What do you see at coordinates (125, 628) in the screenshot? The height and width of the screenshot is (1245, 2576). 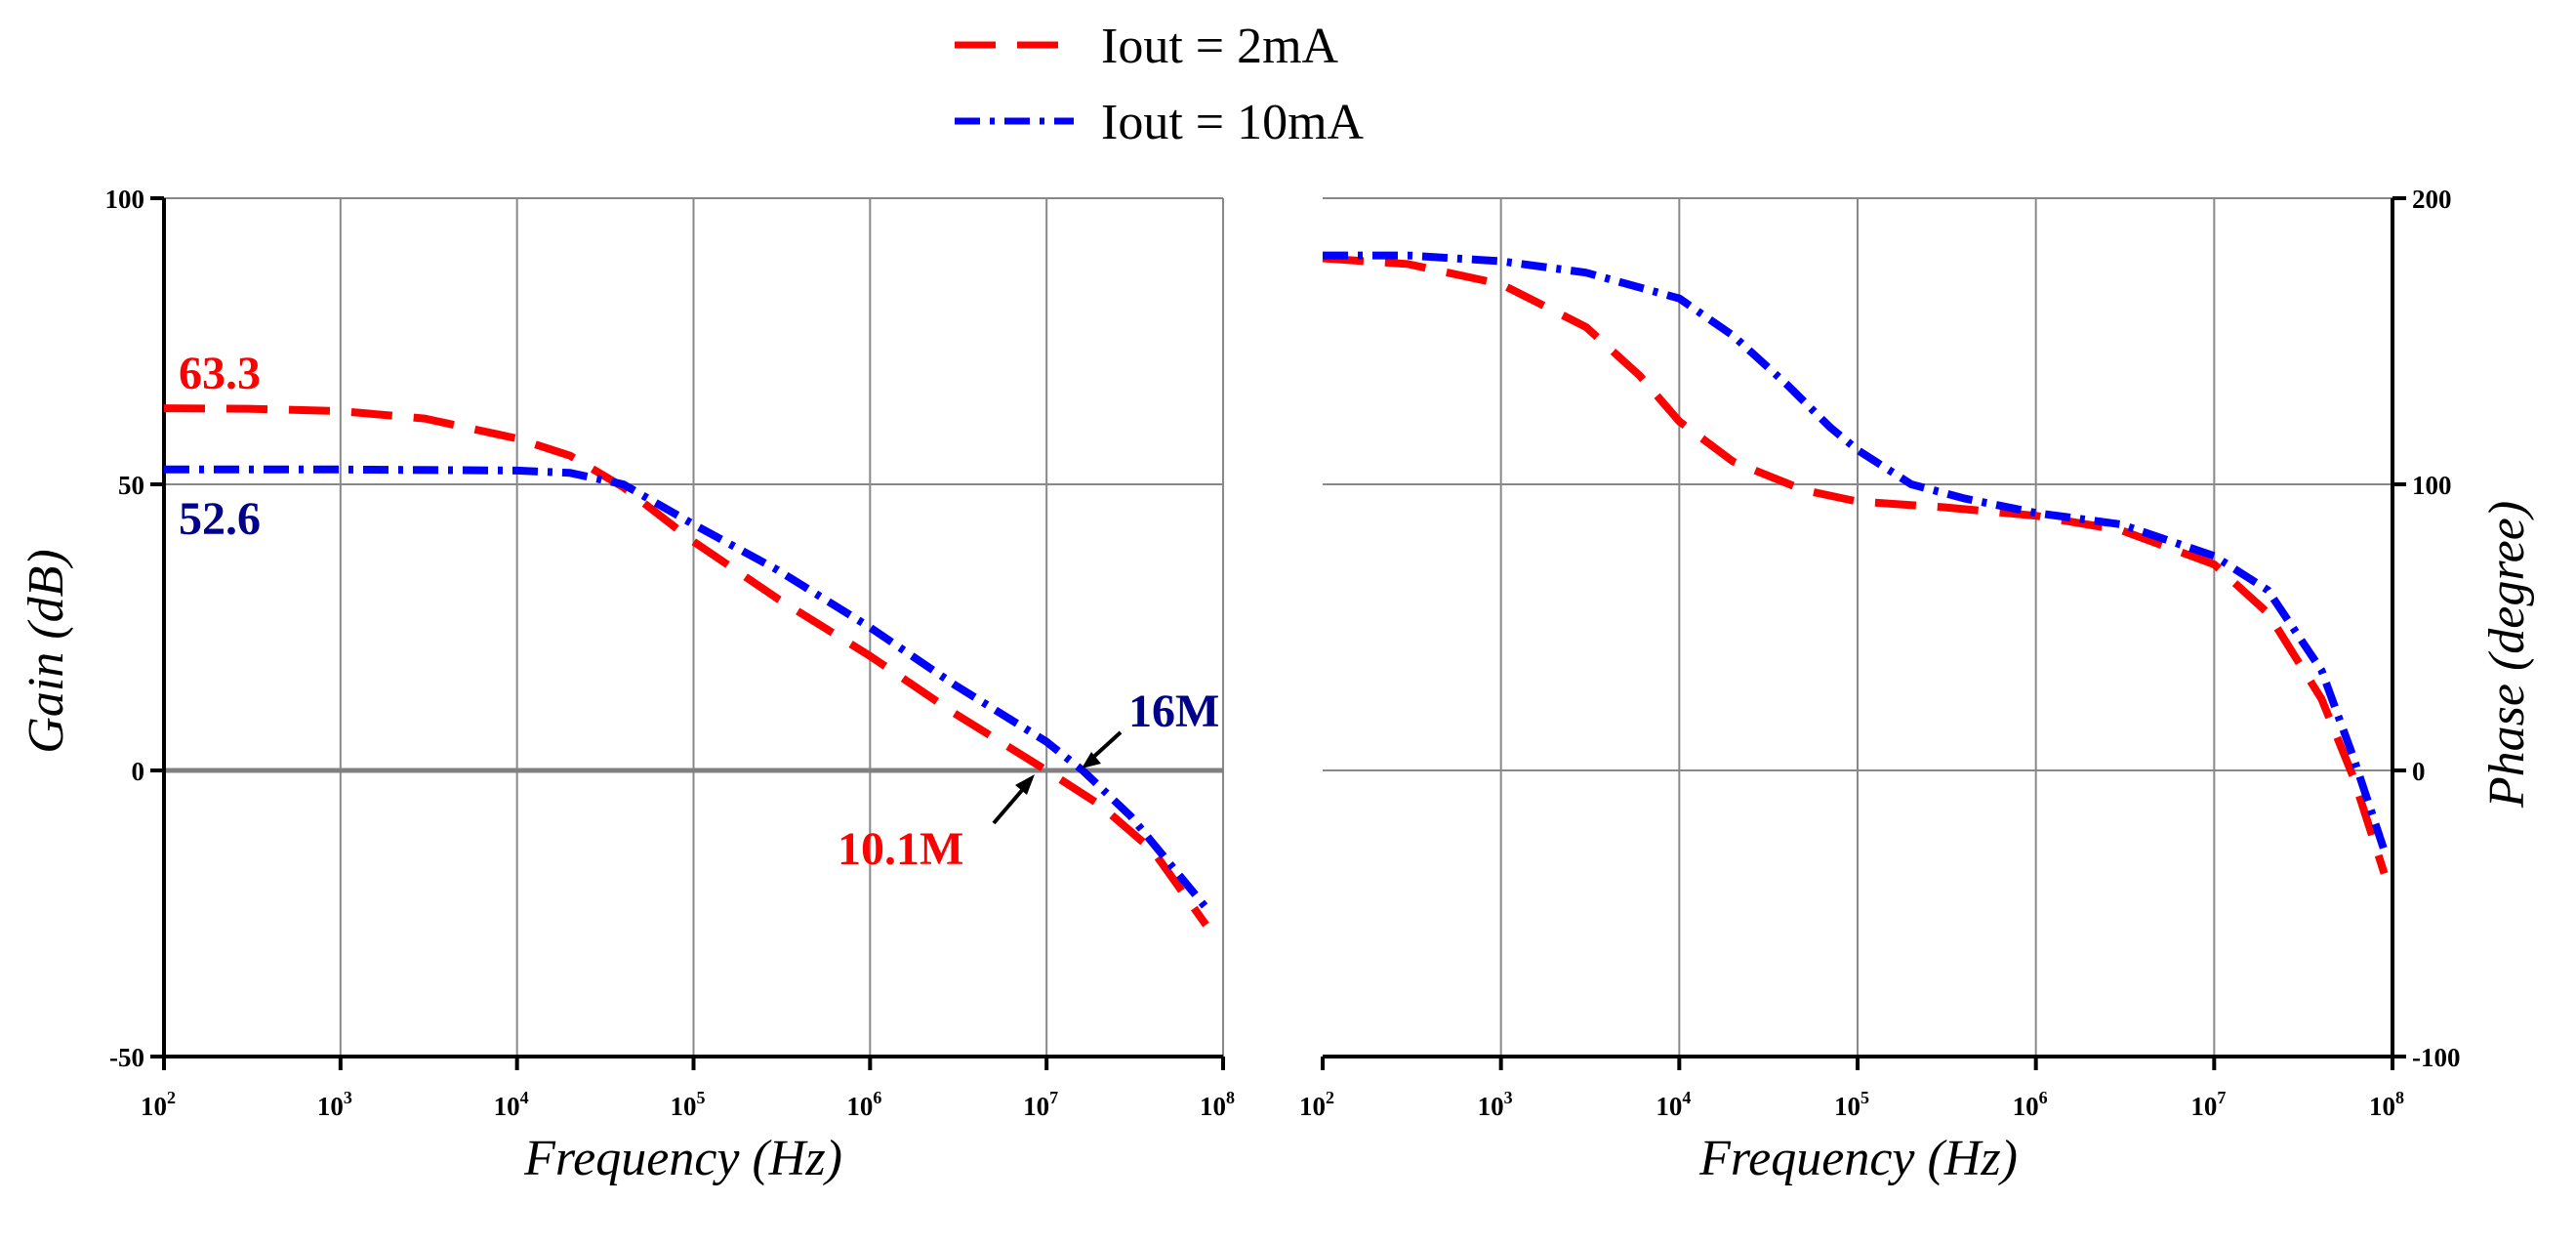 I see `gain-y-tick-labels: 100 50 0 -50` at bounding box center [125, 628].